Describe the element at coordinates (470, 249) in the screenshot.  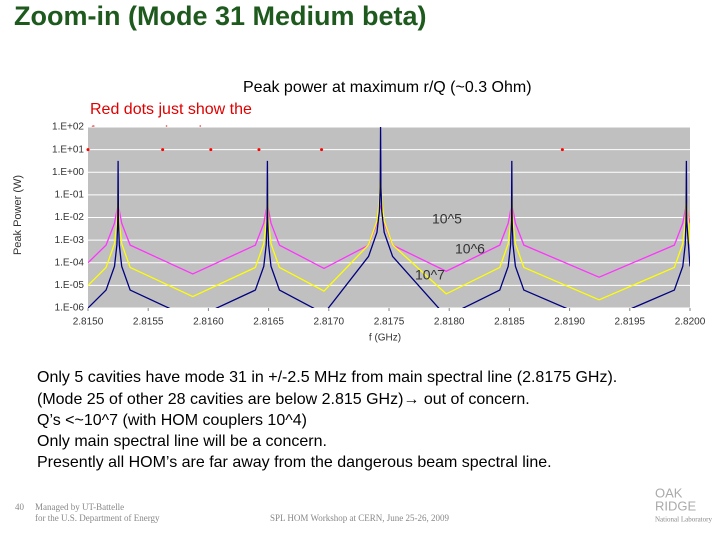
I see `annotation: 10^6` at that location.